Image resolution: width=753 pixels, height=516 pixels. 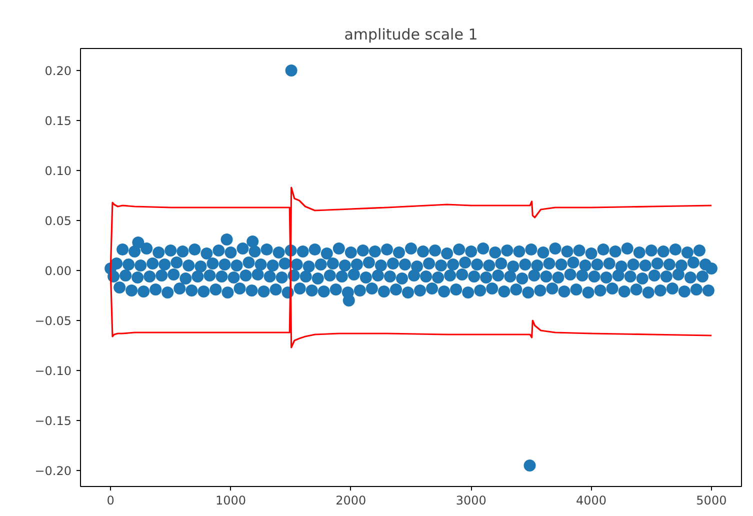 What do you see at coordinates (591, 501) in the screenshot?
I see `x-tick-label: 4000` at bounding box center [591, 501].